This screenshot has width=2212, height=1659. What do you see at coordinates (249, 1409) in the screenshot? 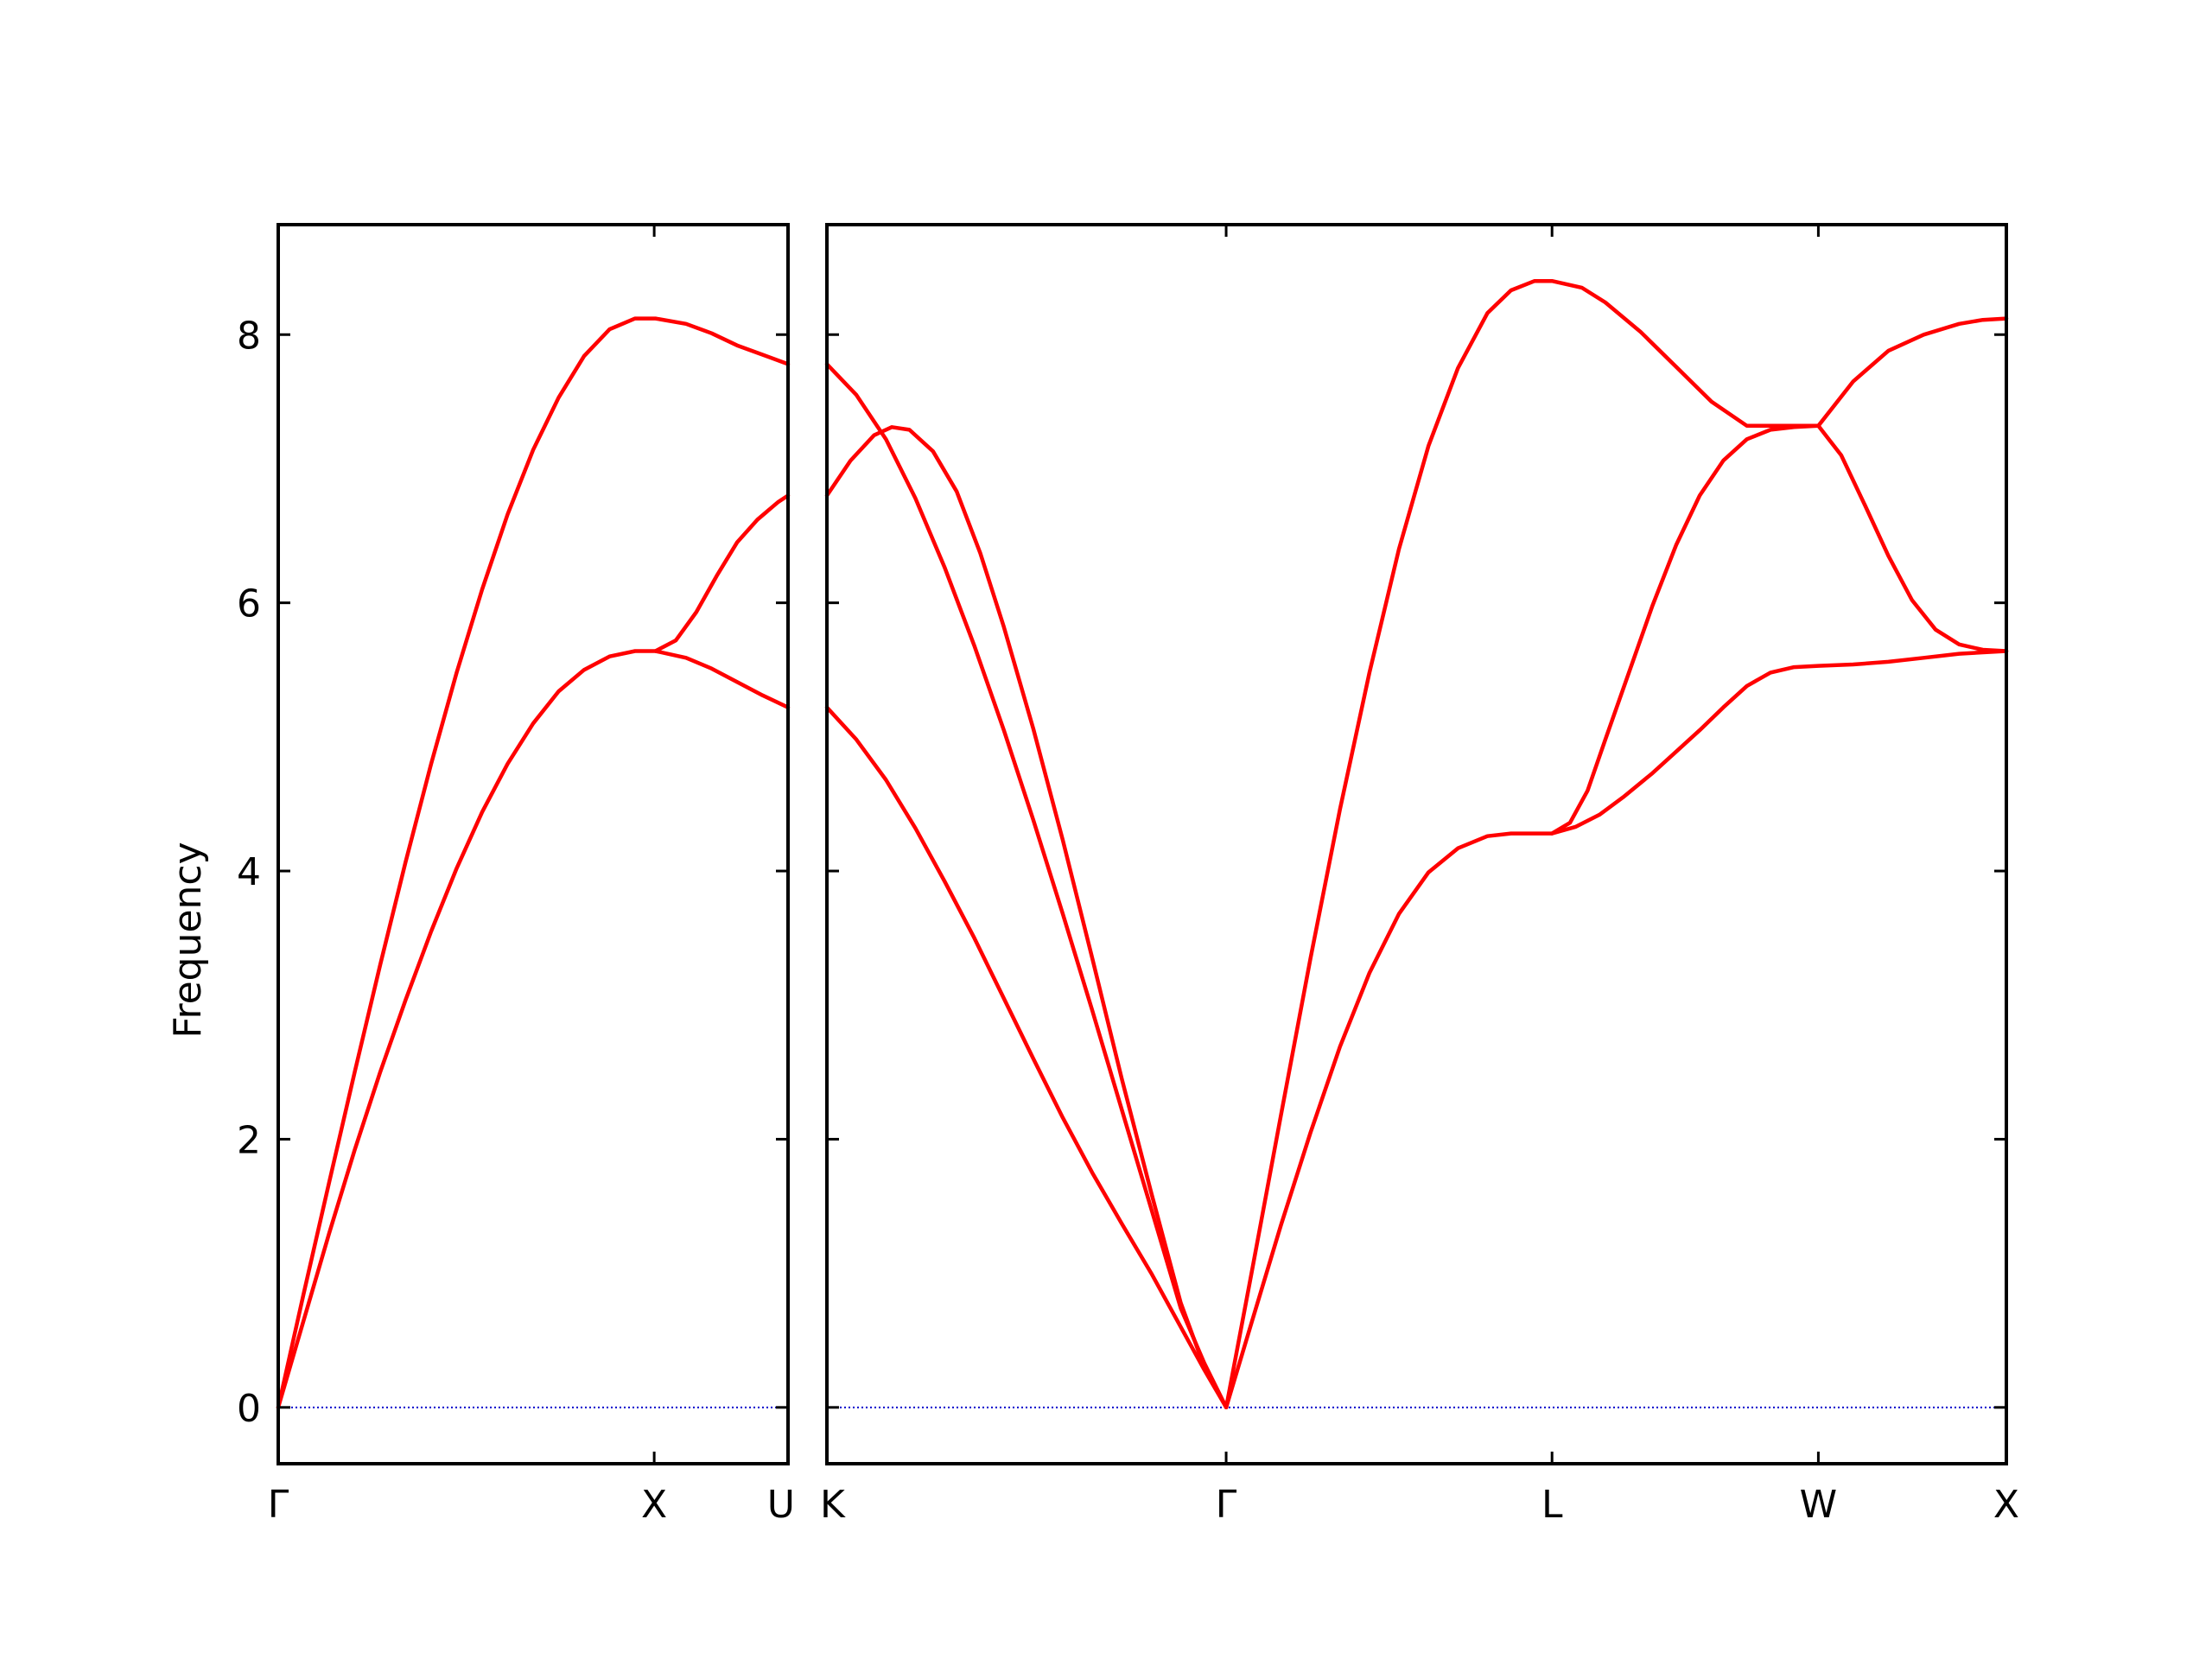
I see `y-tick-label: 0` at bounding box center [249, 1409].